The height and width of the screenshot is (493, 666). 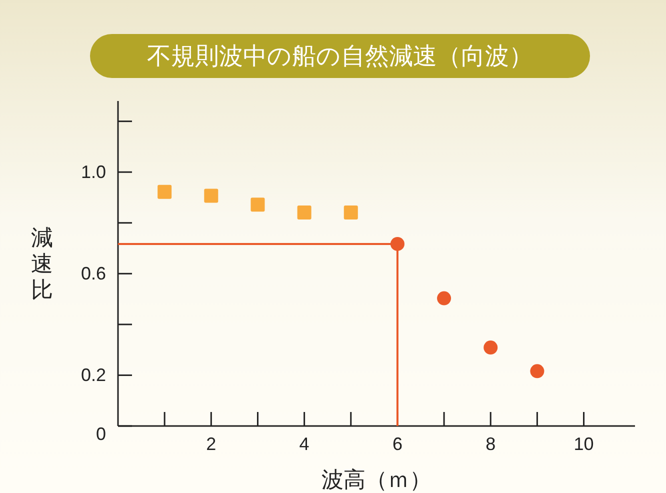 What do you see at coordinates (397, 444) in the screenshot?
I see `x-tick-label: 6` at bounding box center [397, 444].